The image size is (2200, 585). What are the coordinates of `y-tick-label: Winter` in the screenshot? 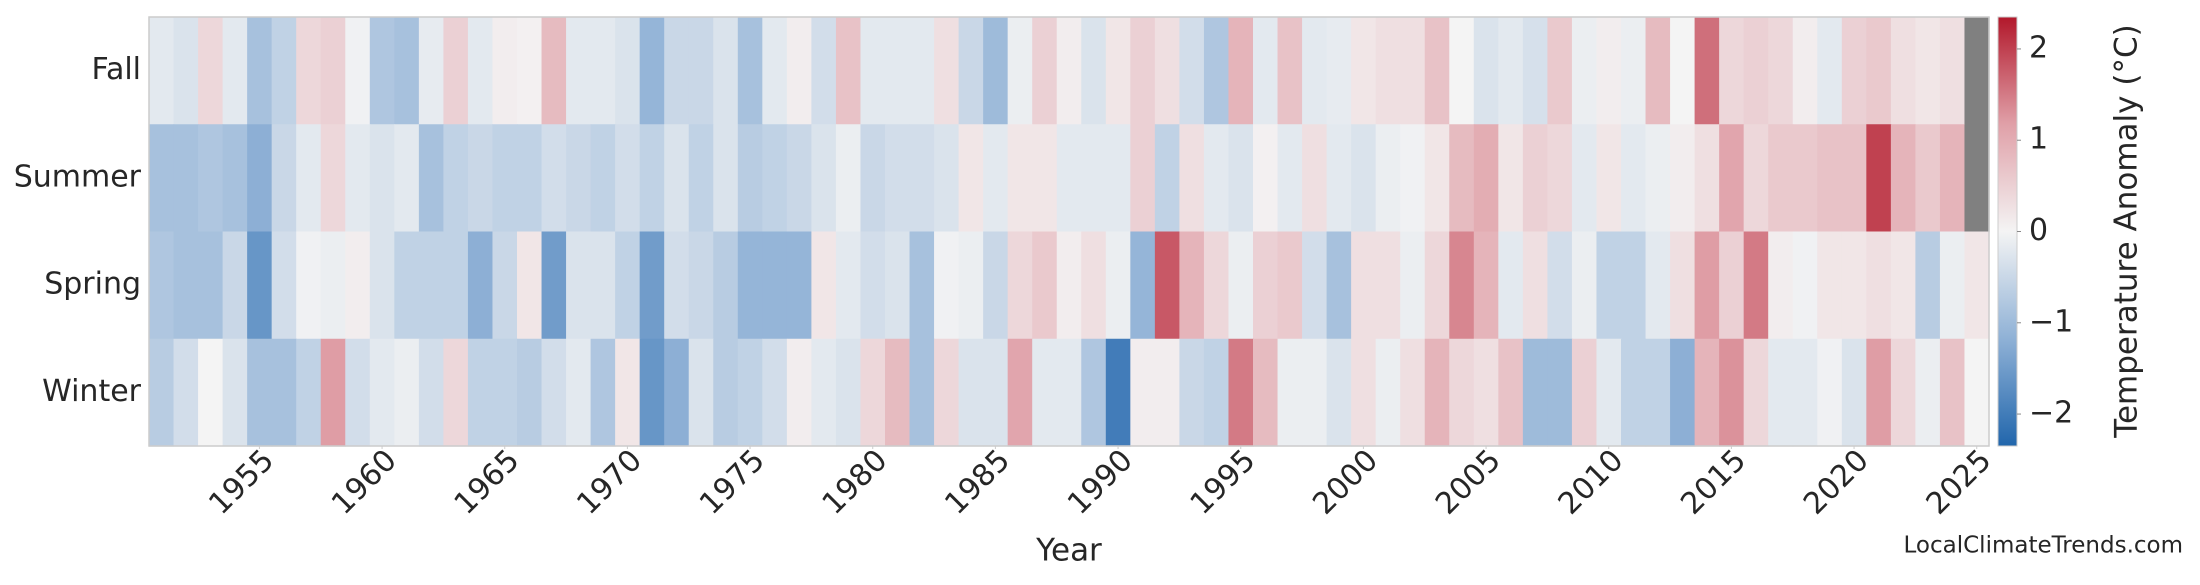 It's located at (92, 391).